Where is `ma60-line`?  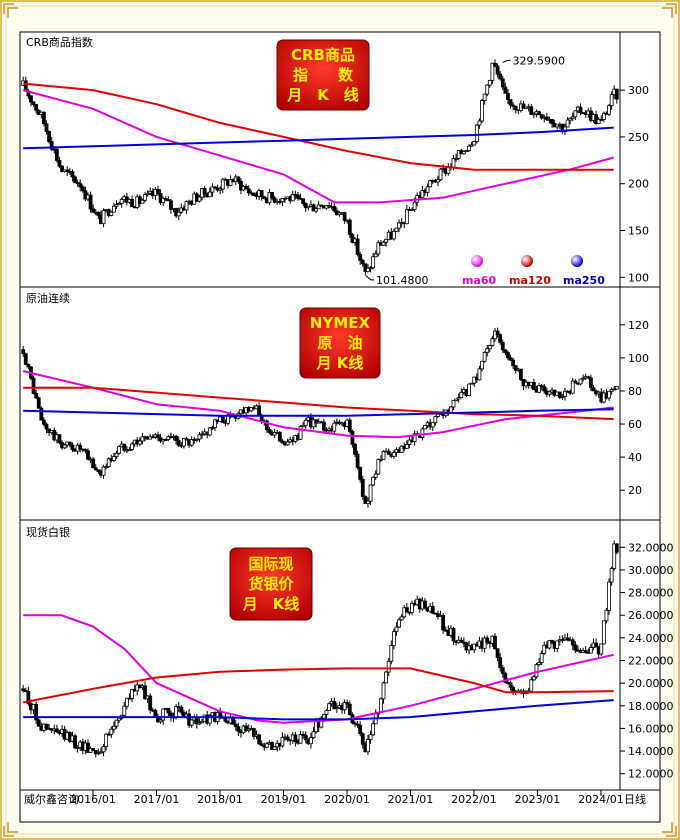 ma60-line is located at coordinates (318, 404).